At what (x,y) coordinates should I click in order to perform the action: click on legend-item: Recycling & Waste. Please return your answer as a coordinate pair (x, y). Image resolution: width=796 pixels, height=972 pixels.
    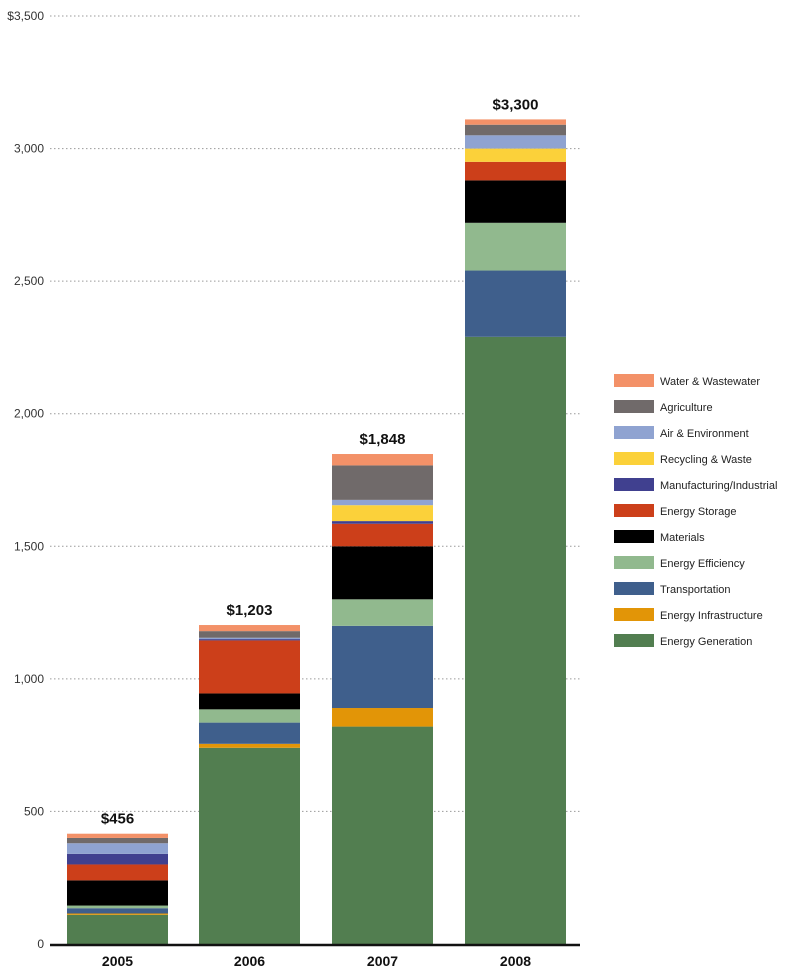
    Looking at the image, I should click on (683, 459).